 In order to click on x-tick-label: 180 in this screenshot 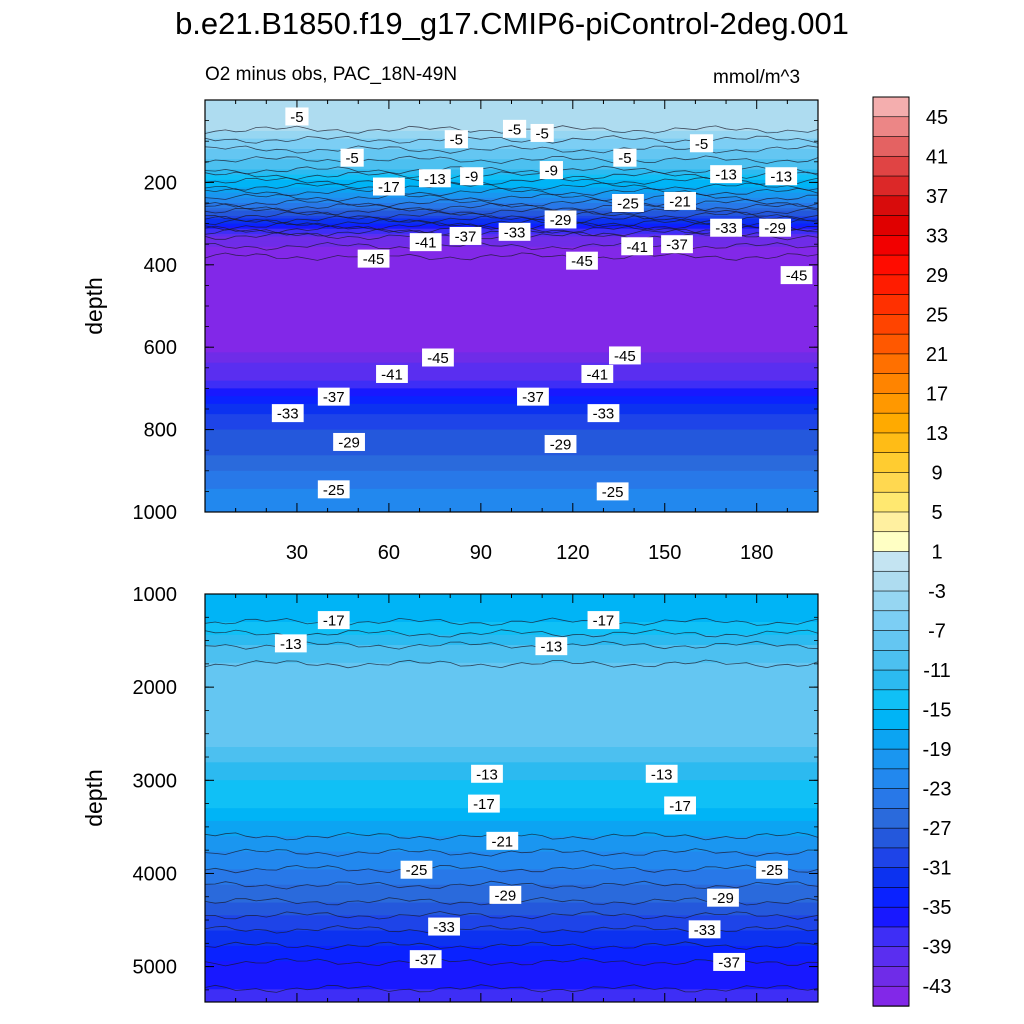, I will do `click(756, 553)`.